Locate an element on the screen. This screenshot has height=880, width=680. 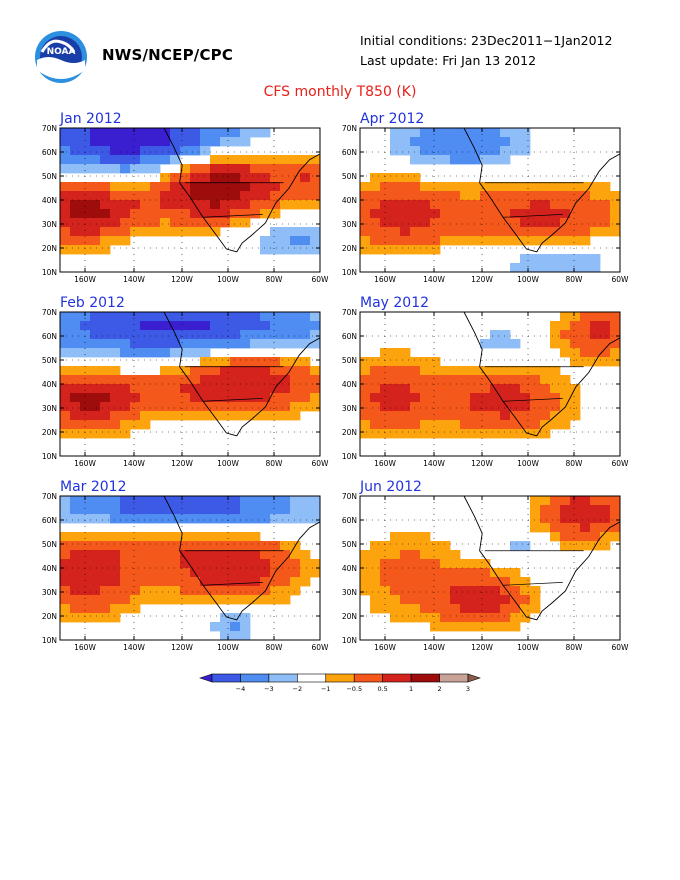
colorbar-label: −1 is located at coordinates (326, 689).